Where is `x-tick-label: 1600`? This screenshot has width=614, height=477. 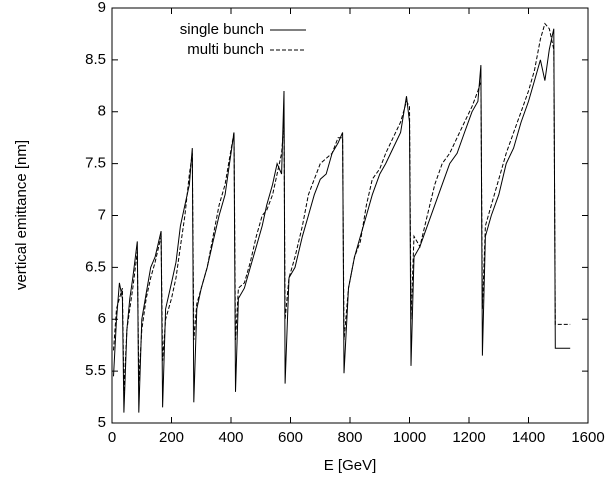
x-tick-label: 1600 is located at coordinates (587, 437).